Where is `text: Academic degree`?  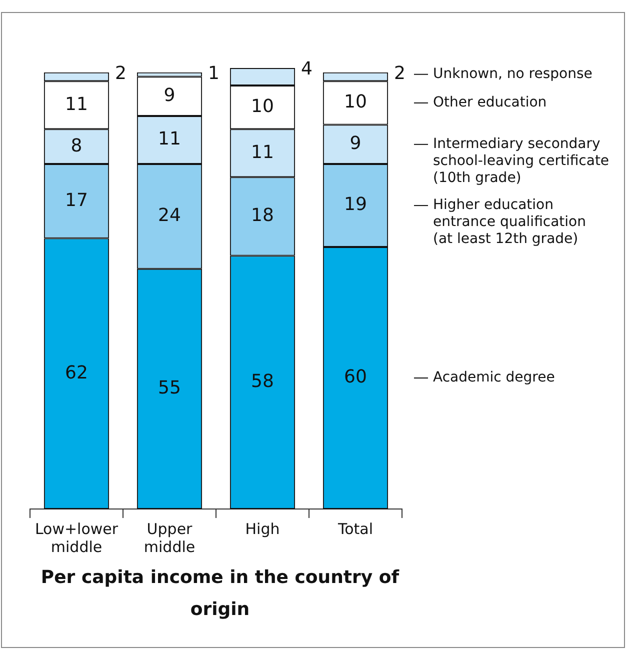
text: Academic degree is located at coordinates (494, 378).